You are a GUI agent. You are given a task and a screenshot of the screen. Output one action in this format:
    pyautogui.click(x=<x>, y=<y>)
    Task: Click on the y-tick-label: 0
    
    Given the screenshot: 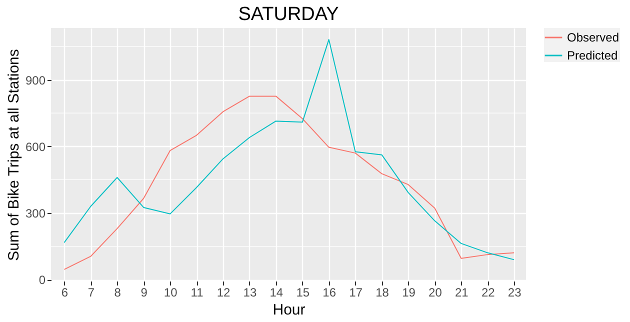 What is the action you would take?
    pyautogui.click(x=42, y=280)
    